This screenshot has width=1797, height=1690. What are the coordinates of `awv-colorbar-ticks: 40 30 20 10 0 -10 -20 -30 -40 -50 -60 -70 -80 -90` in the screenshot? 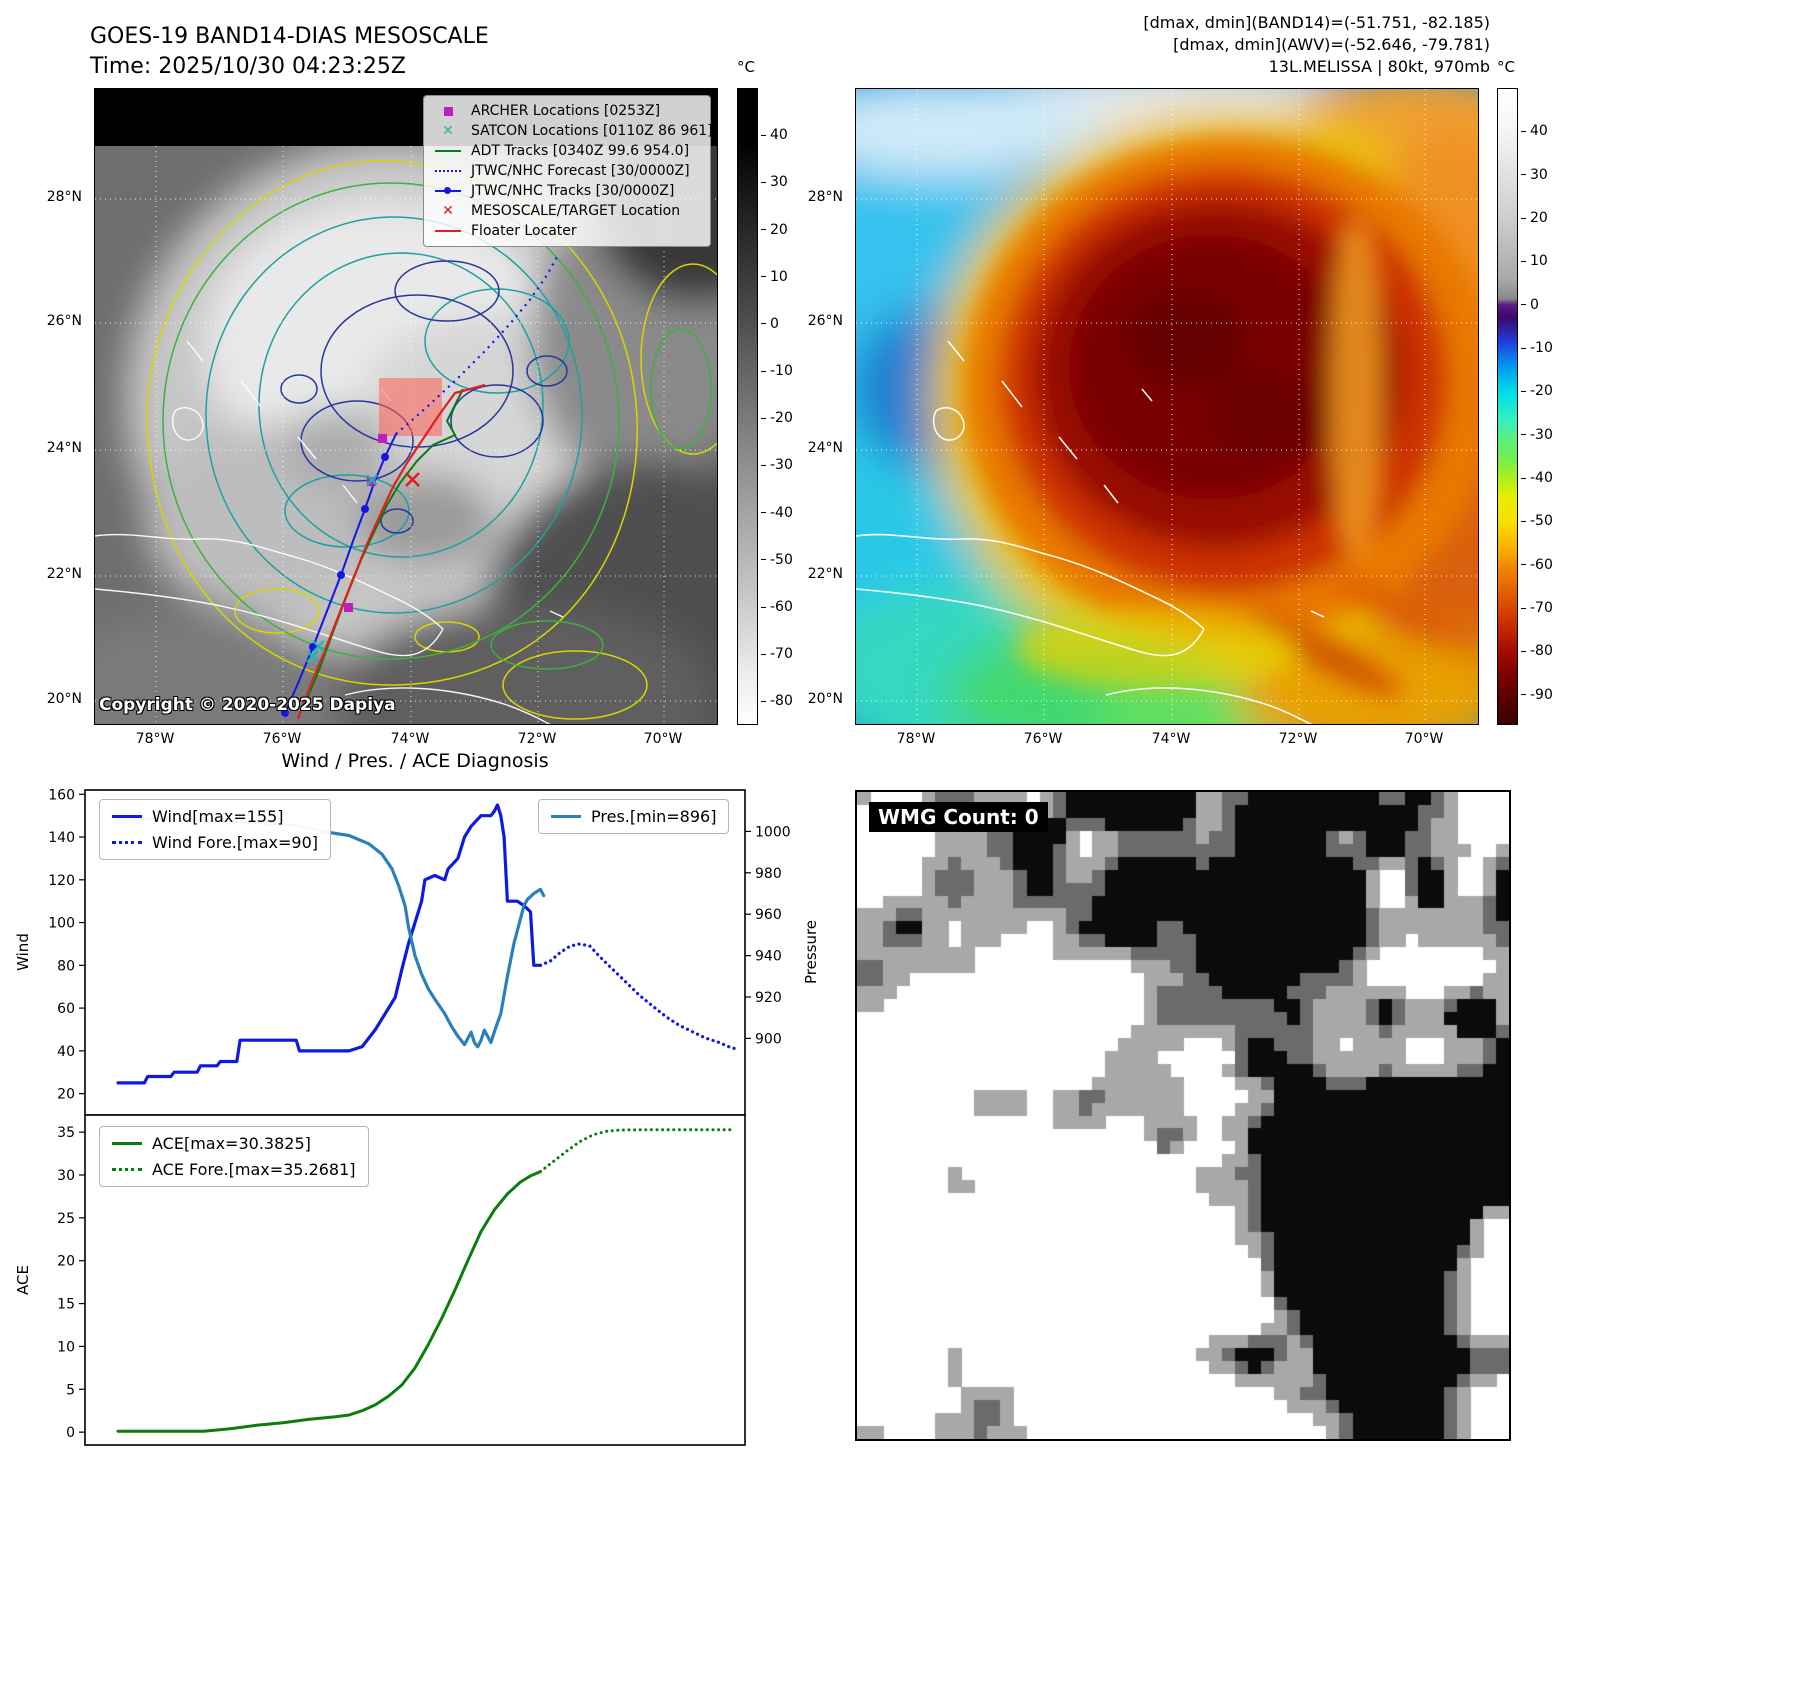 It's located at (1551, 406).